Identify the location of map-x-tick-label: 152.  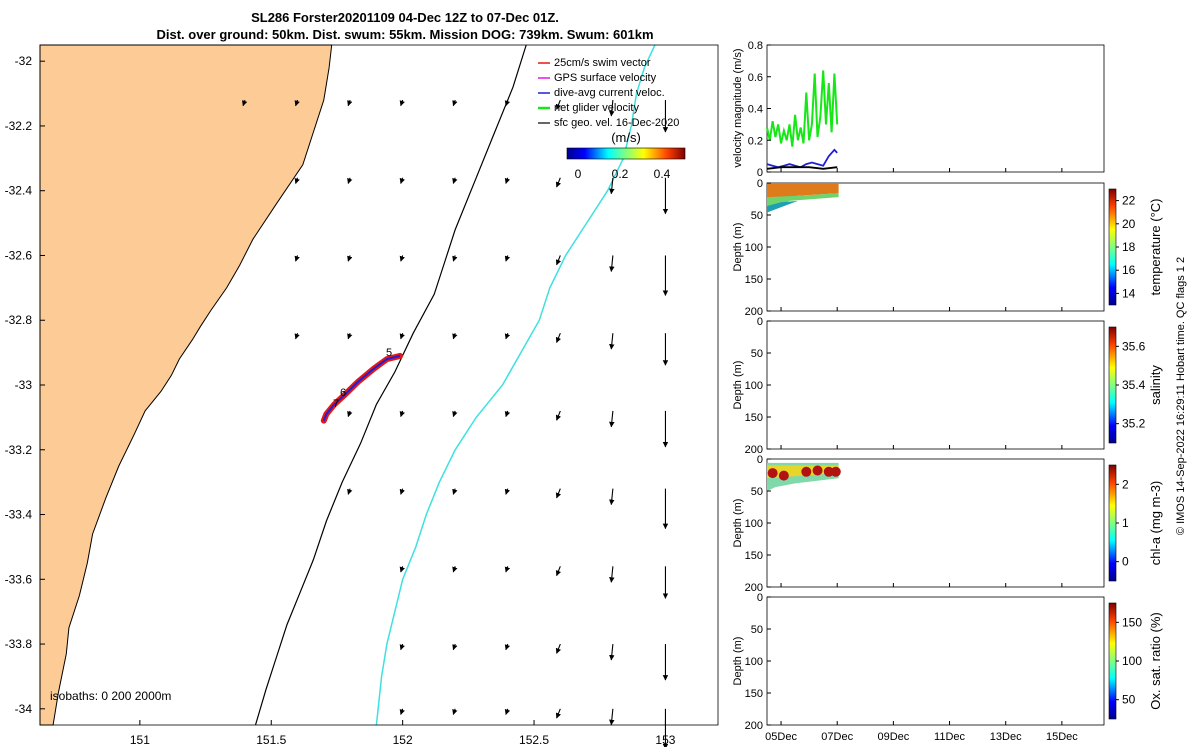
(403, 740).